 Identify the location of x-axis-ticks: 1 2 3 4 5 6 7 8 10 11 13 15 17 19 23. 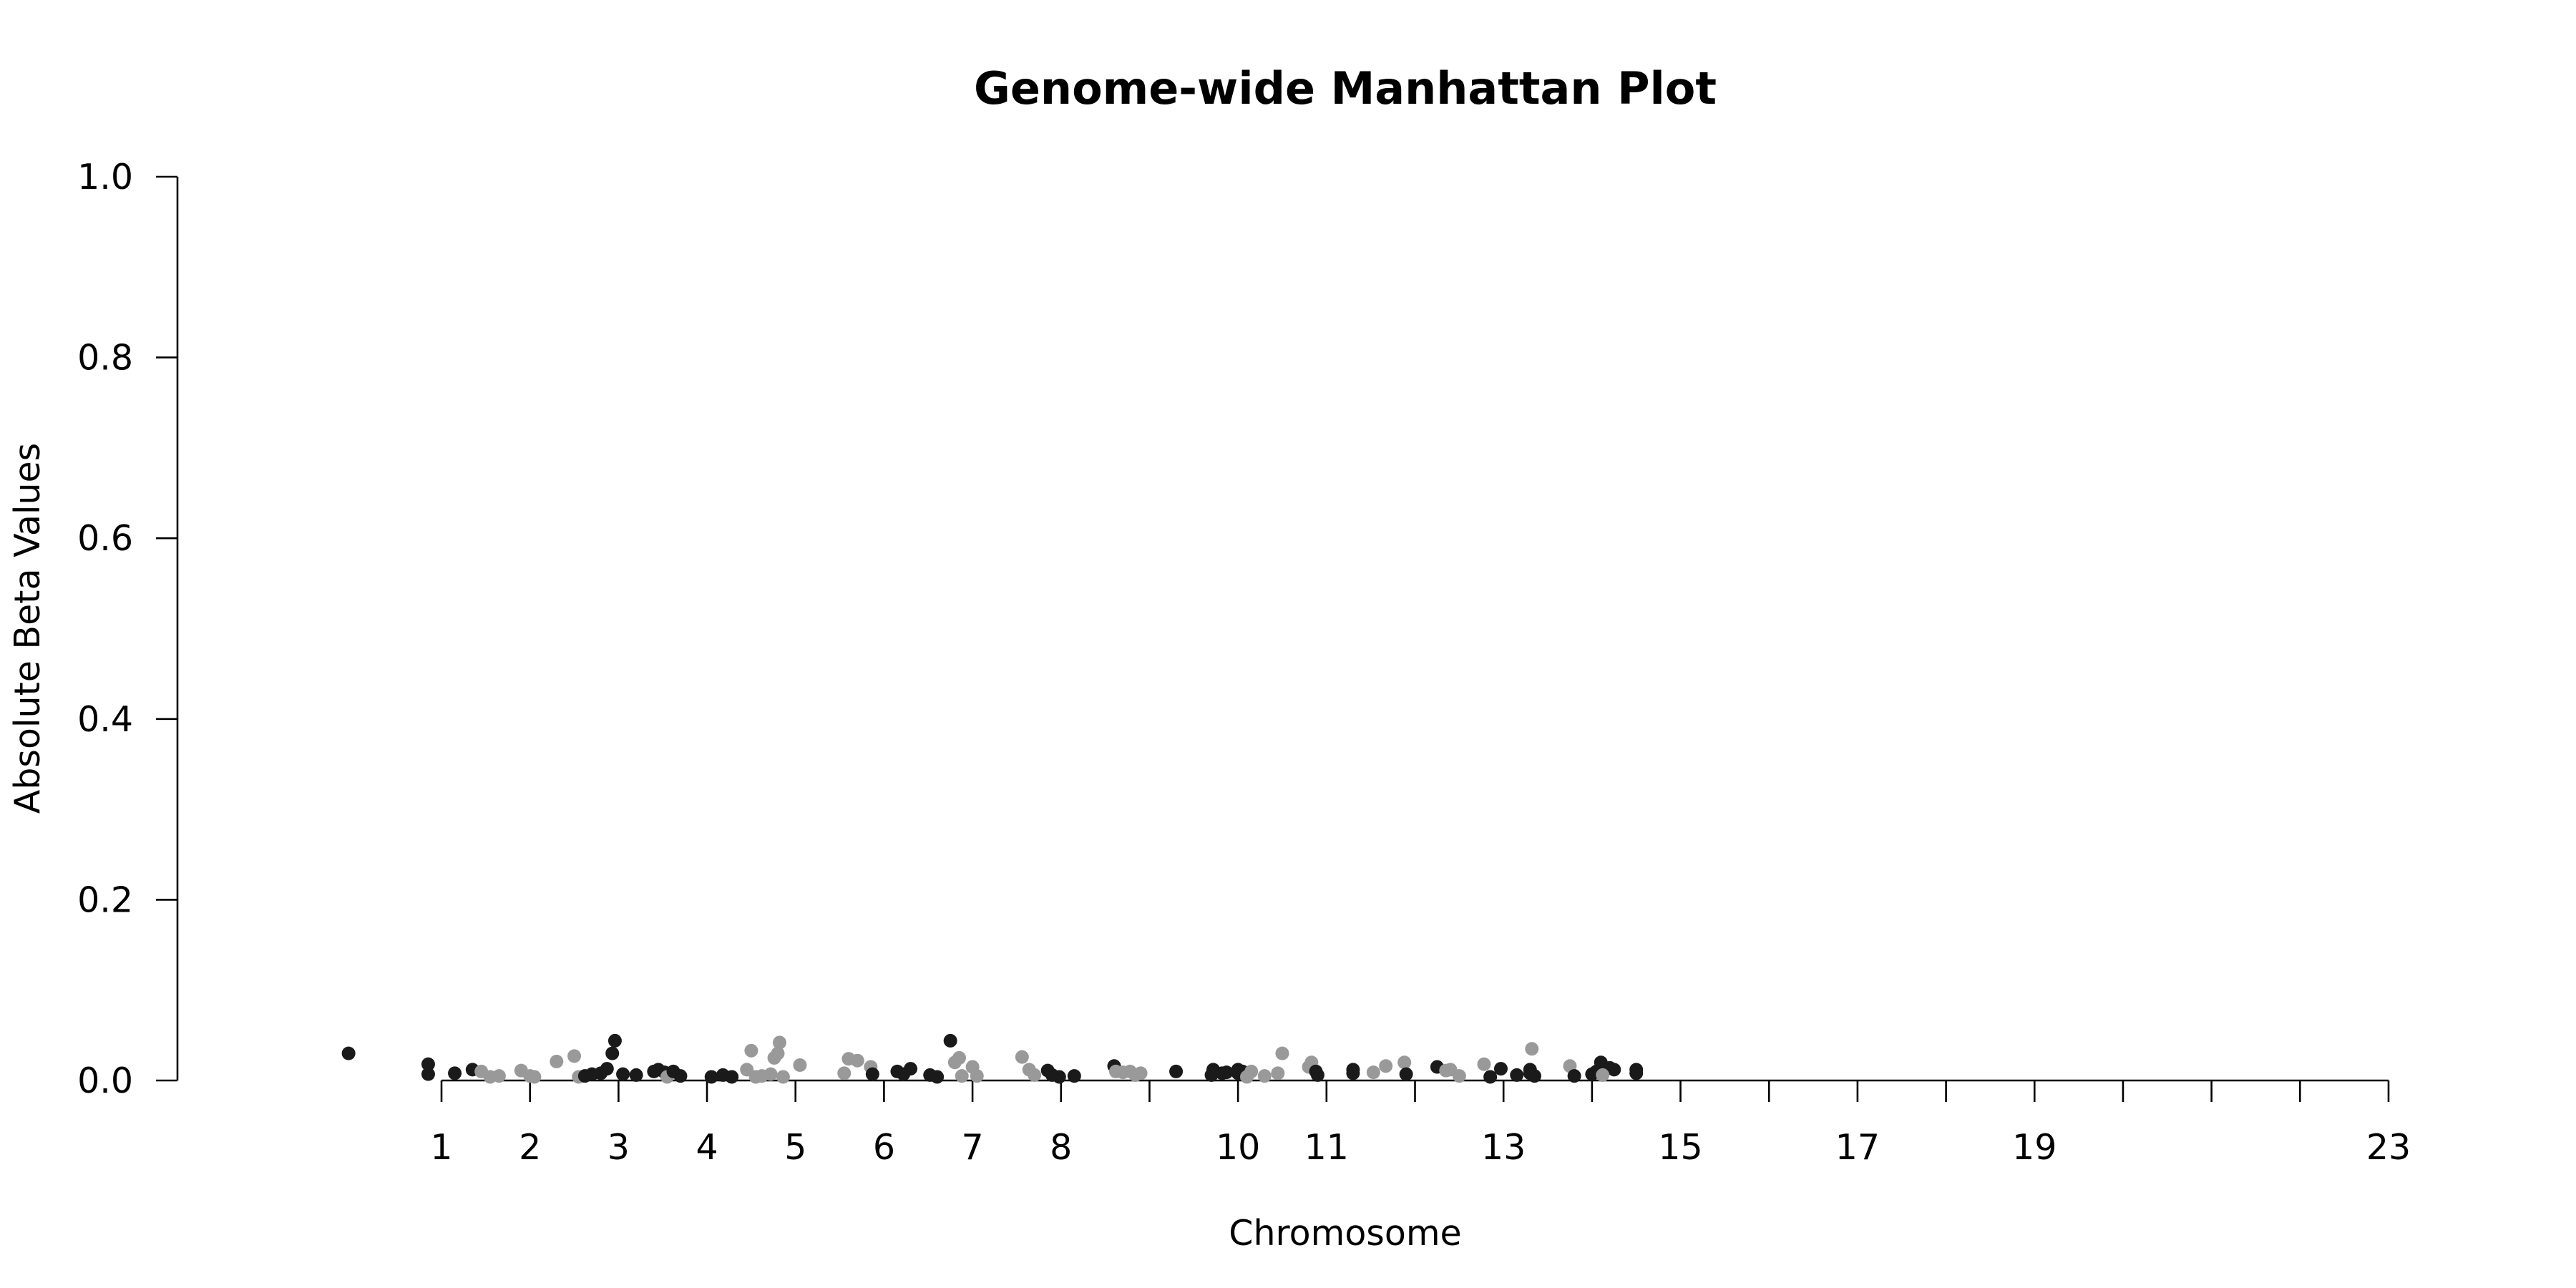
(1420, 1124).